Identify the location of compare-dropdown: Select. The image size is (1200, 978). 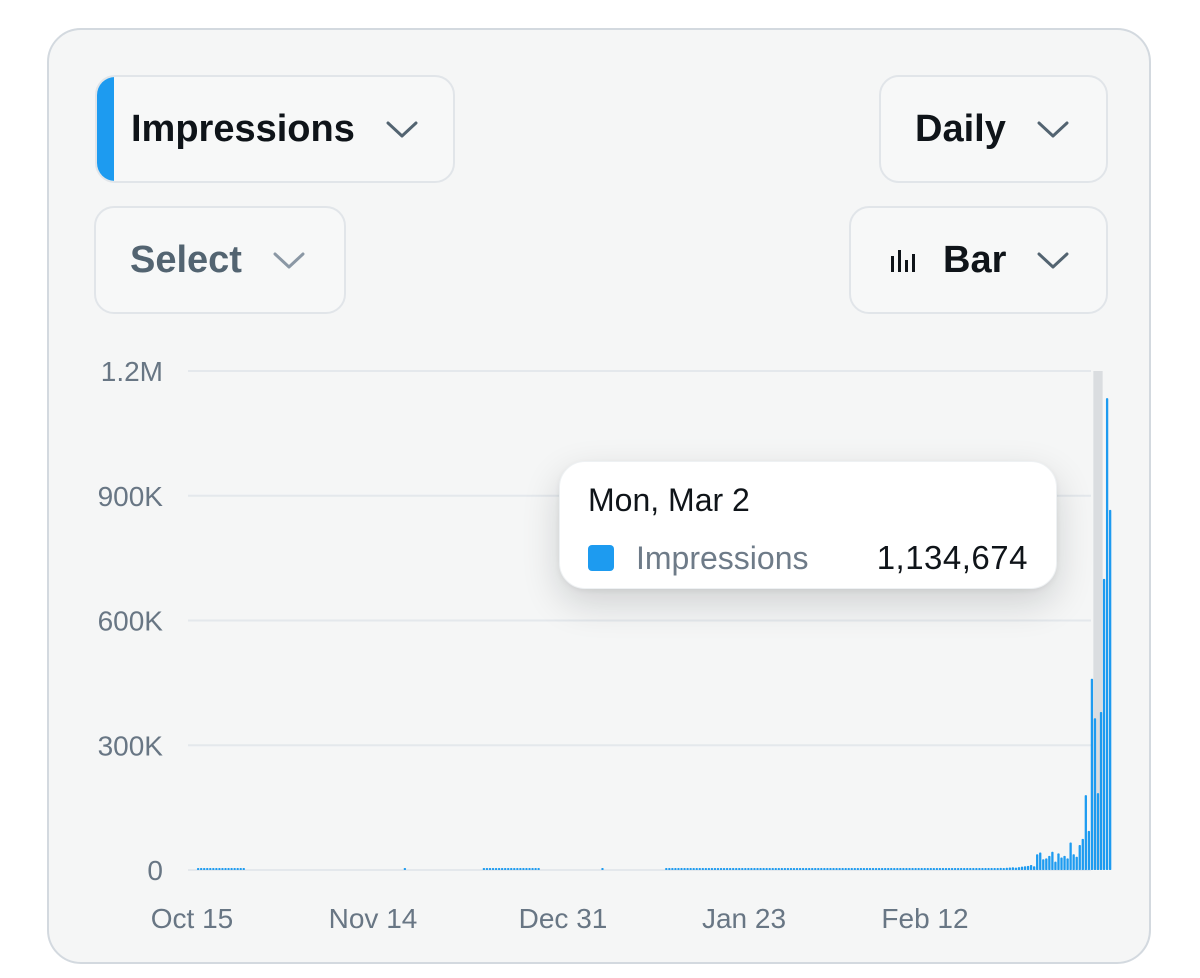
(220, 260).